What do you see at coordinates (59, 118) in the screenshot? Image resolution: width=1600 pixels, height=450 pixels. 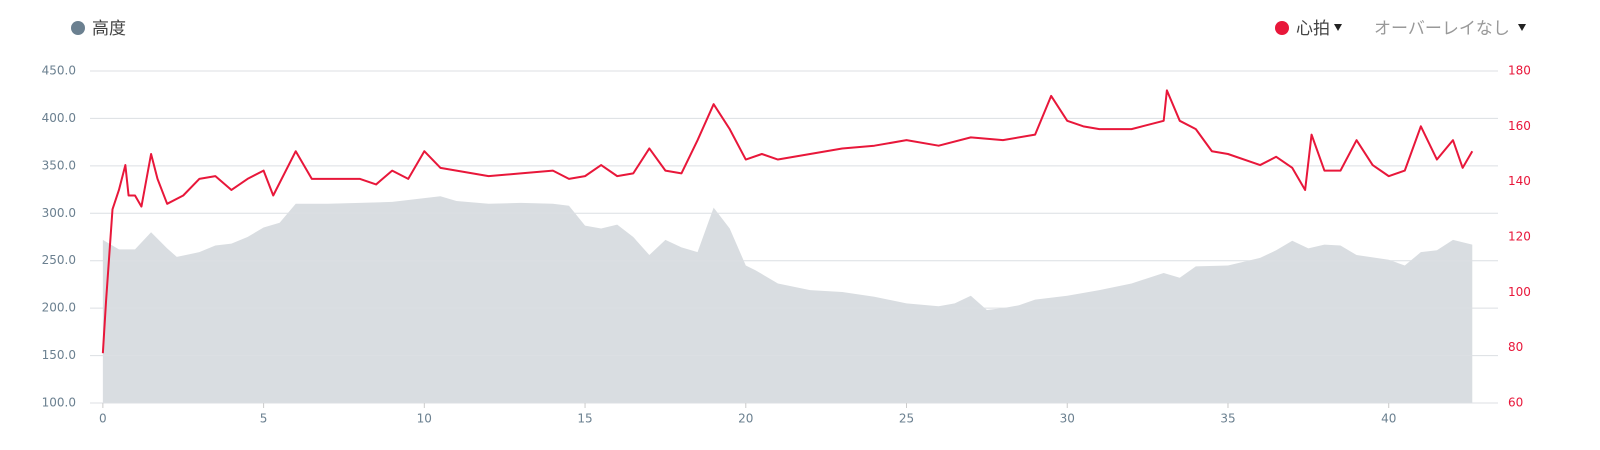 I see `y-tick-label: 400.0` at bounding box center [59, 118].